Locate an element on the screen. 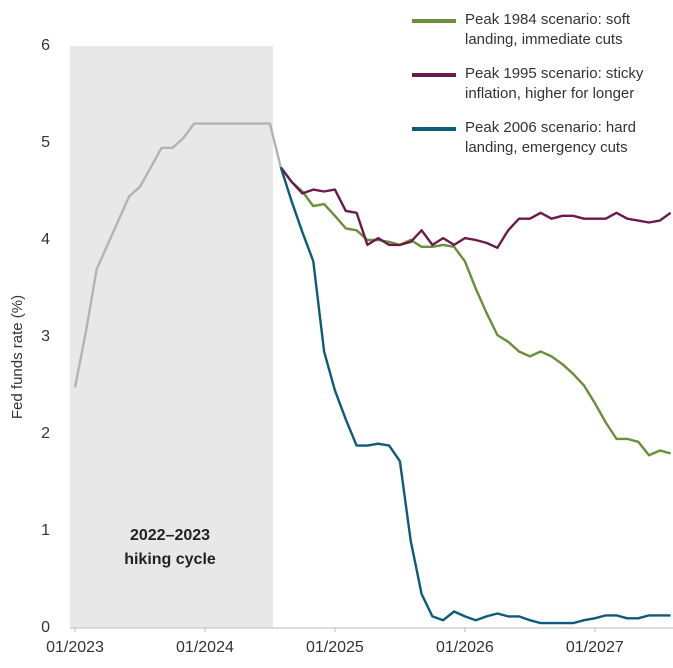 Image resolution: width=673 pixels, height=668 pixels. x-tick-label: 01/2024 is located at coordinates (205, 647).